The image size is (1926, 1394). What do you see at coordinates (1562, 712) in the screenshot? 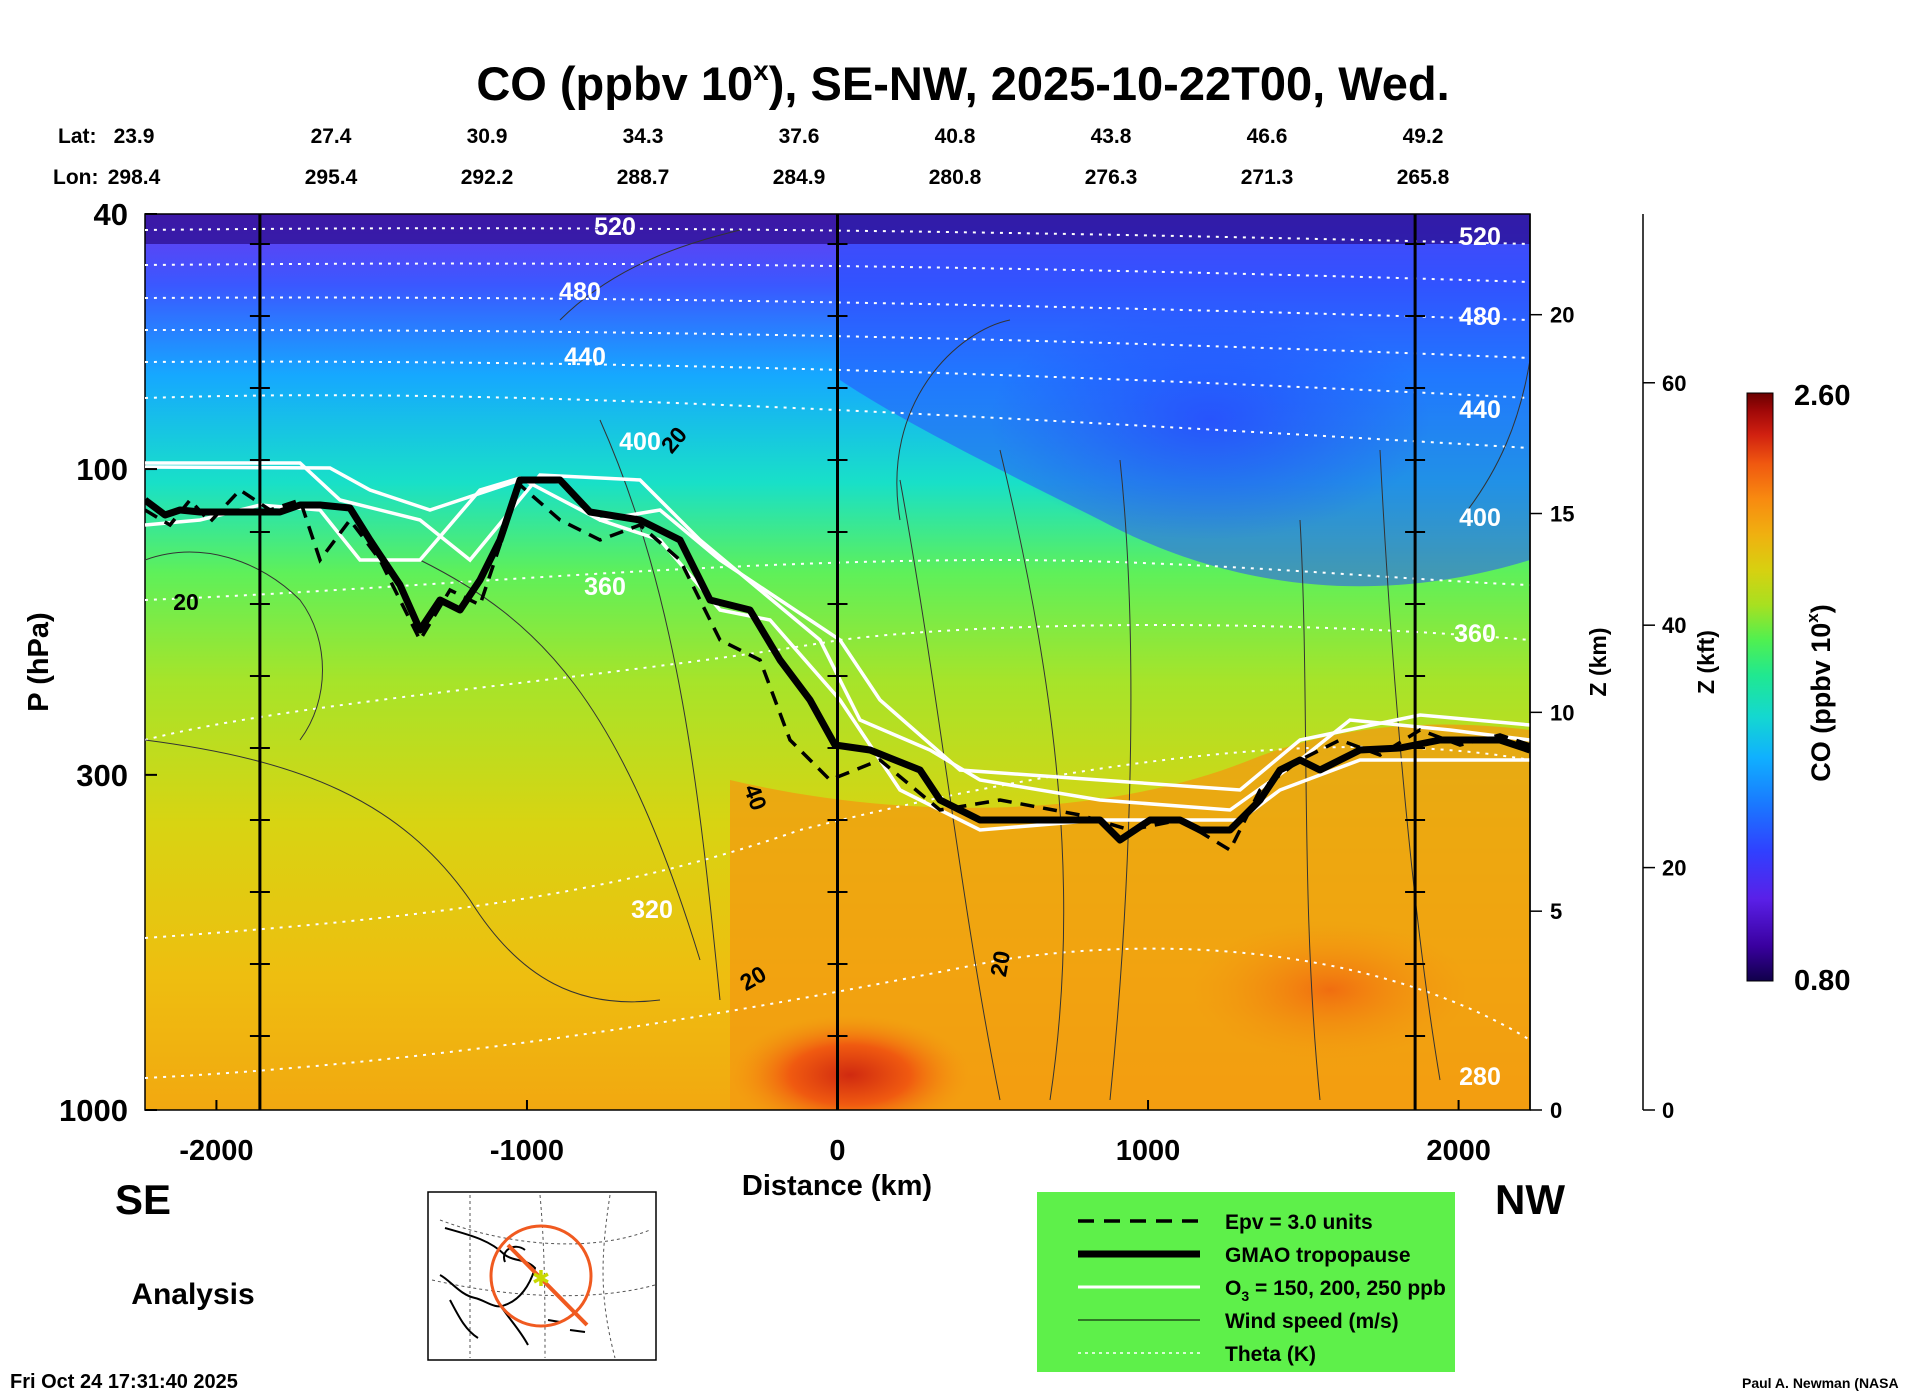
I see `y-tick-label-km: 10` at bounding box center [1562, 712].